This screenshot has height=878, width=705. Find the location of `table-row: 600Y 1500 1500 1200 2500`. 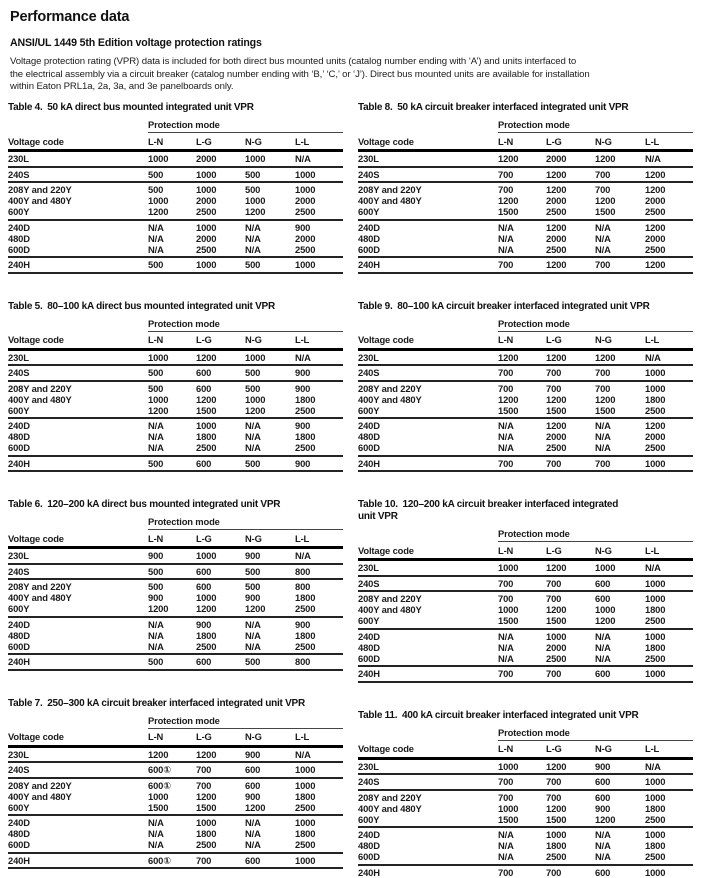

table-row: 600Y 1500 1500 1200 2500 is located at coordinates (176, 809).